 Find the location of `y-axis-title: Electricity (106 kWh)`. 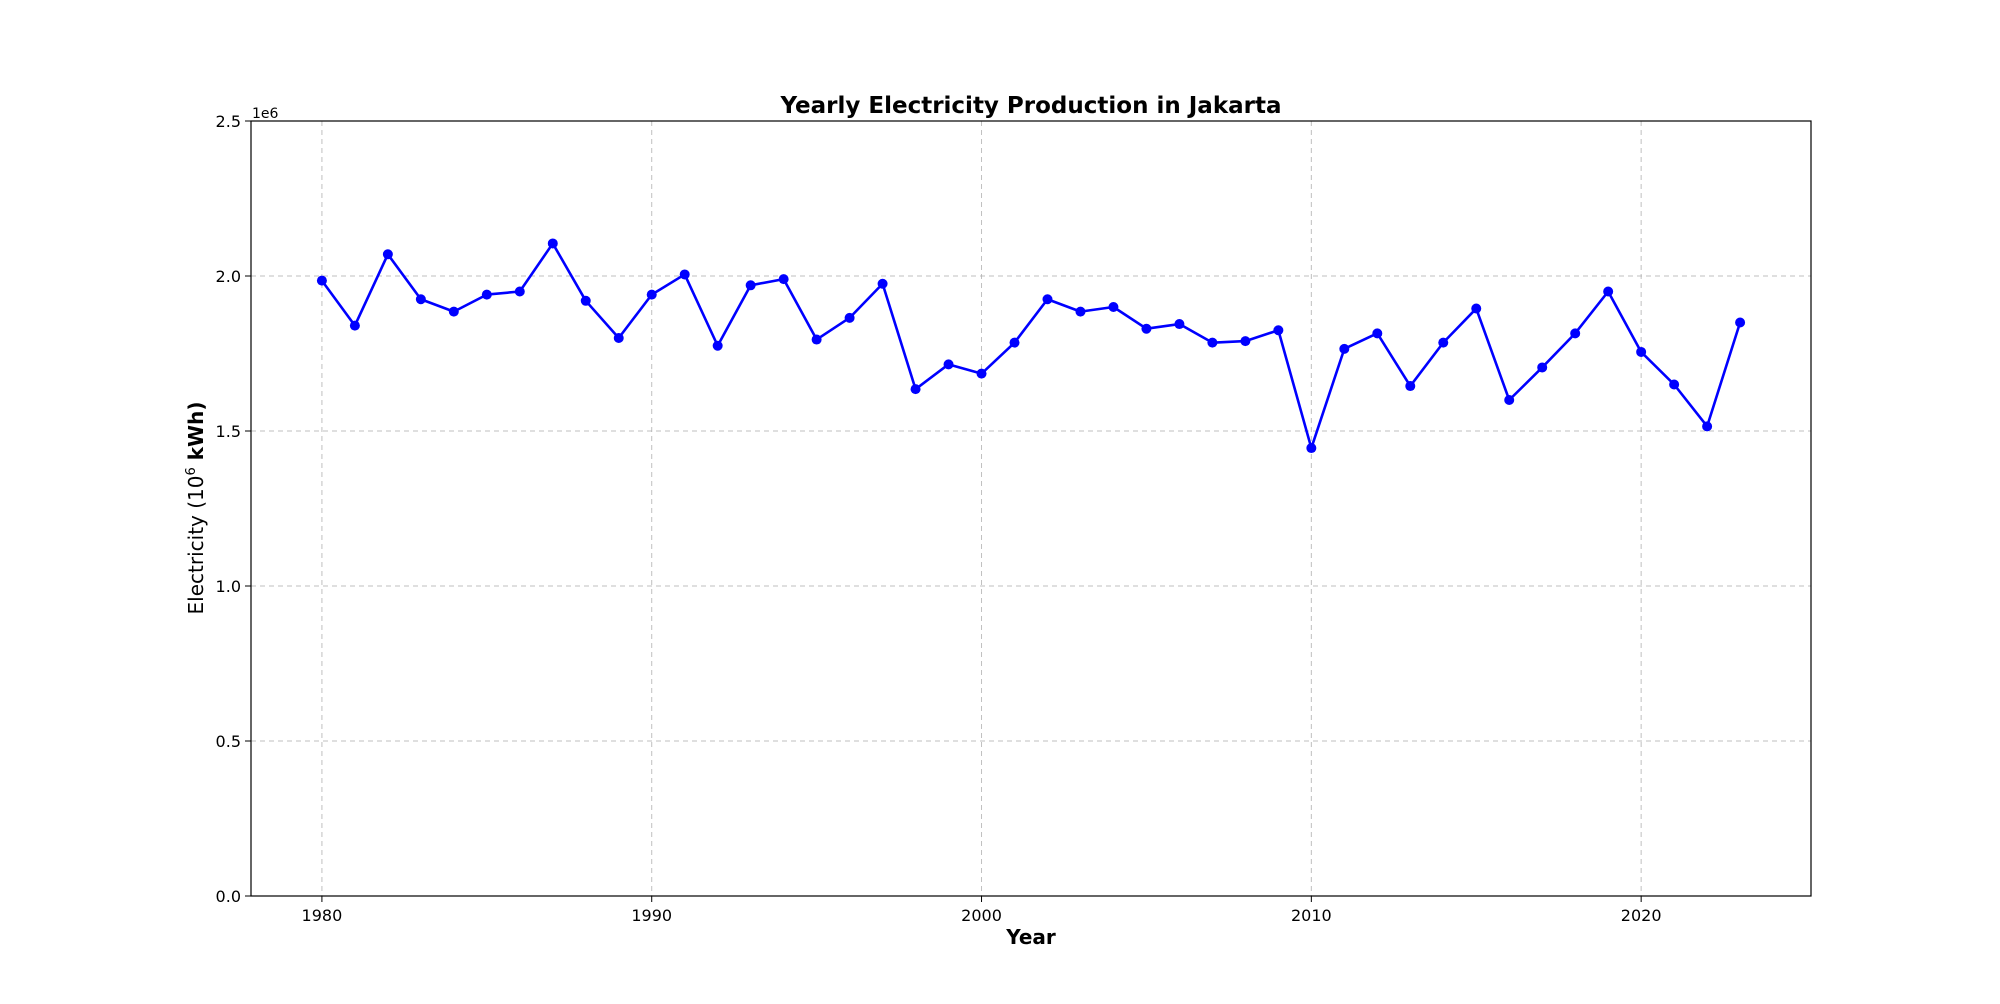

y-axis-title: Electricity (106 kWh) is located at coordinates (196, 508).